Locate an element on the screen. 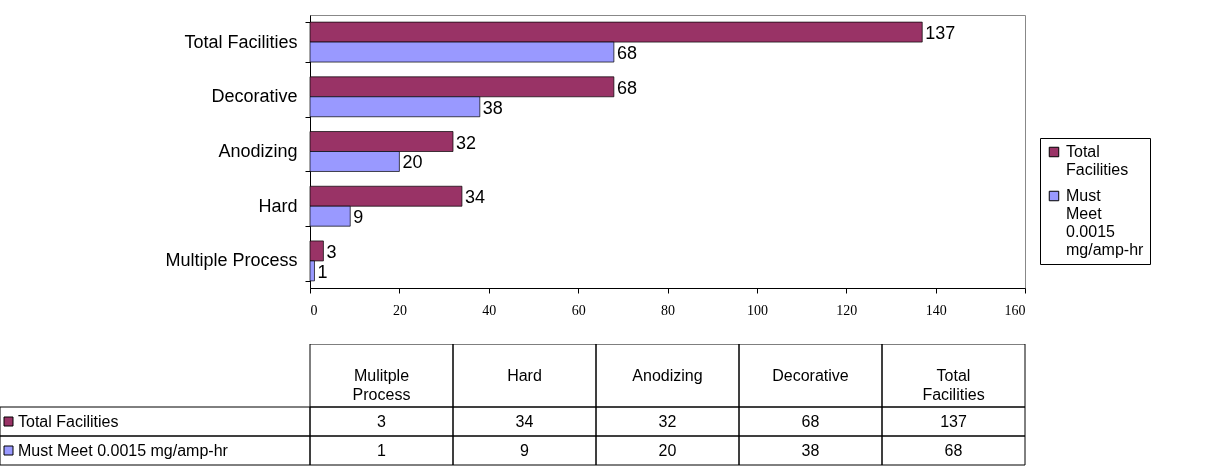 The height and width of the screenshot is (466, 1215). y-tick-label: Anodizing is located at coordinates (258, 151).